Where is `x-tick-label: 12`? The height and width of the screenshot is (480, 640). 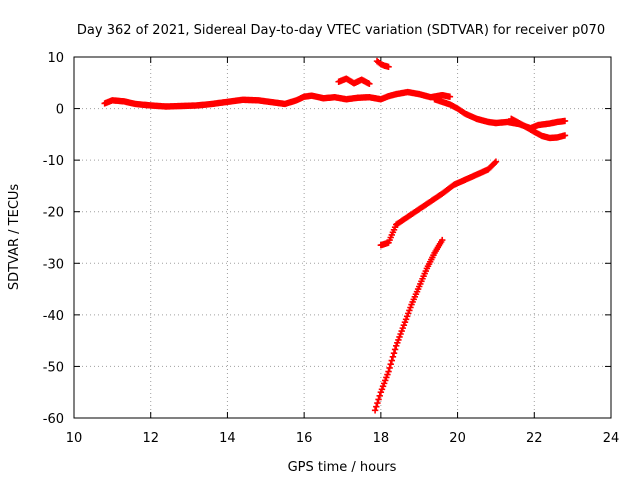
x-tick-label: 12 is located at coordinates (150, 438).